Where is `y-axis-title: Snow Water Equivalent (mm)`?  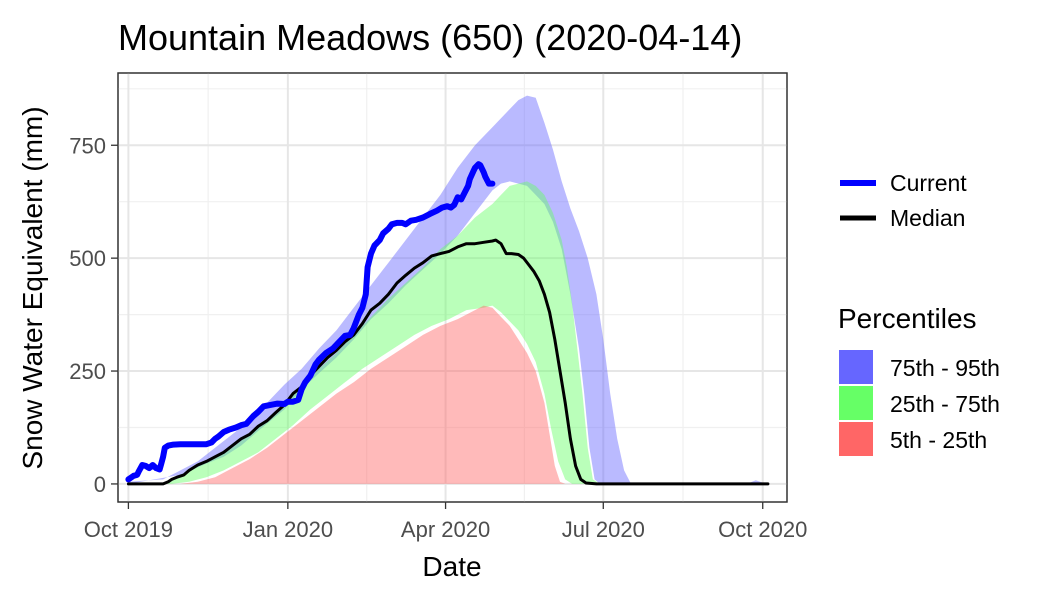 y-axis-title: Snow Water Equivalent (mm) is located at coordinates (32, 287).